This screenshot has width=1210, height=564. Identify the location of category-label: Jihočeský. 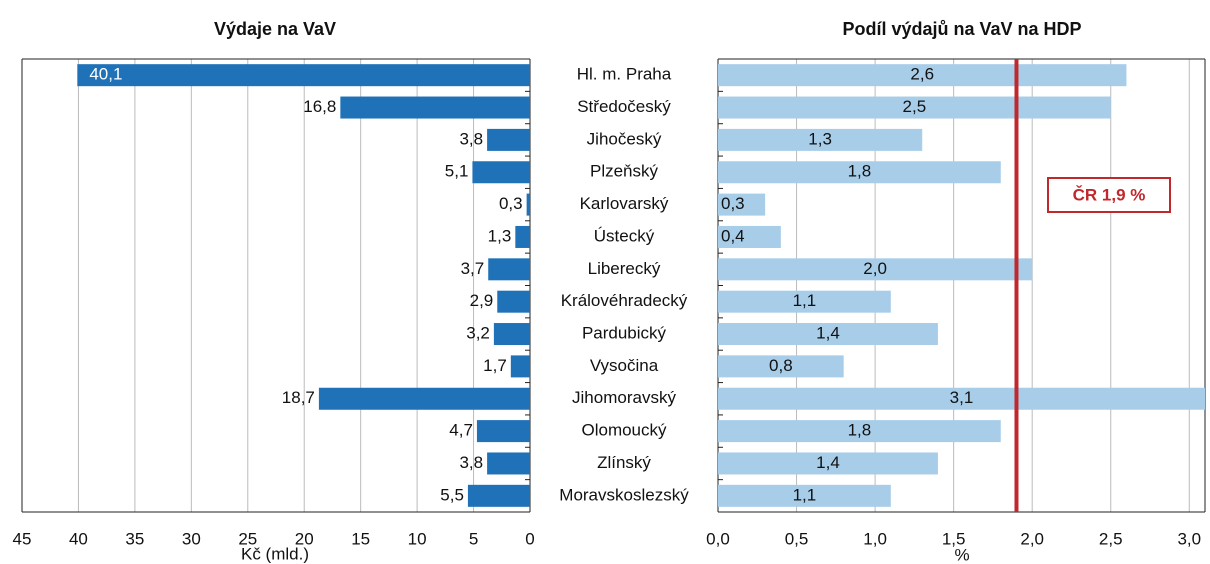
(624, 138).